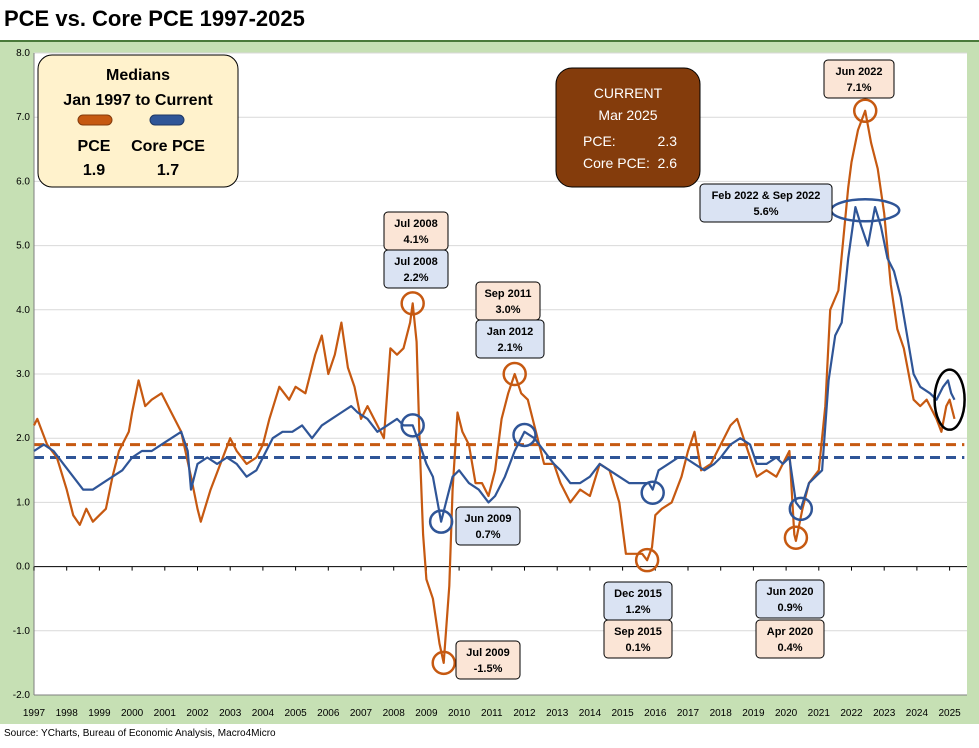 This screenshot has height=748, width=979. Describe the element at coordinates (23, 567) in the screenshot. I see `y-tick-label: 0.0` at that location.